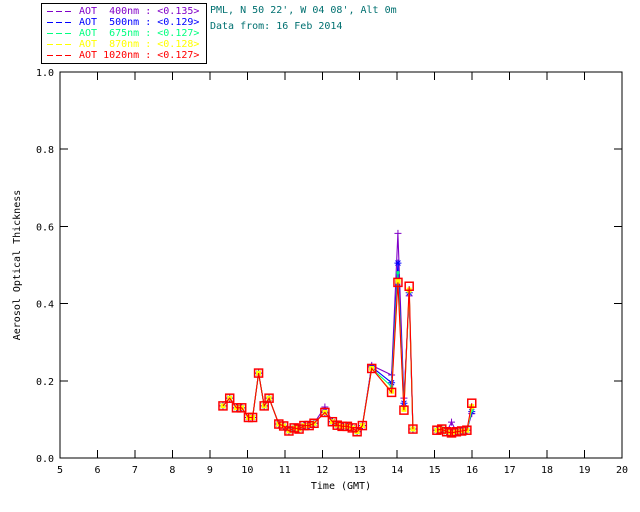  Describe the element at coordinates (322, 470) in the screenshot. I see `x-tick-label: 12` at that location.